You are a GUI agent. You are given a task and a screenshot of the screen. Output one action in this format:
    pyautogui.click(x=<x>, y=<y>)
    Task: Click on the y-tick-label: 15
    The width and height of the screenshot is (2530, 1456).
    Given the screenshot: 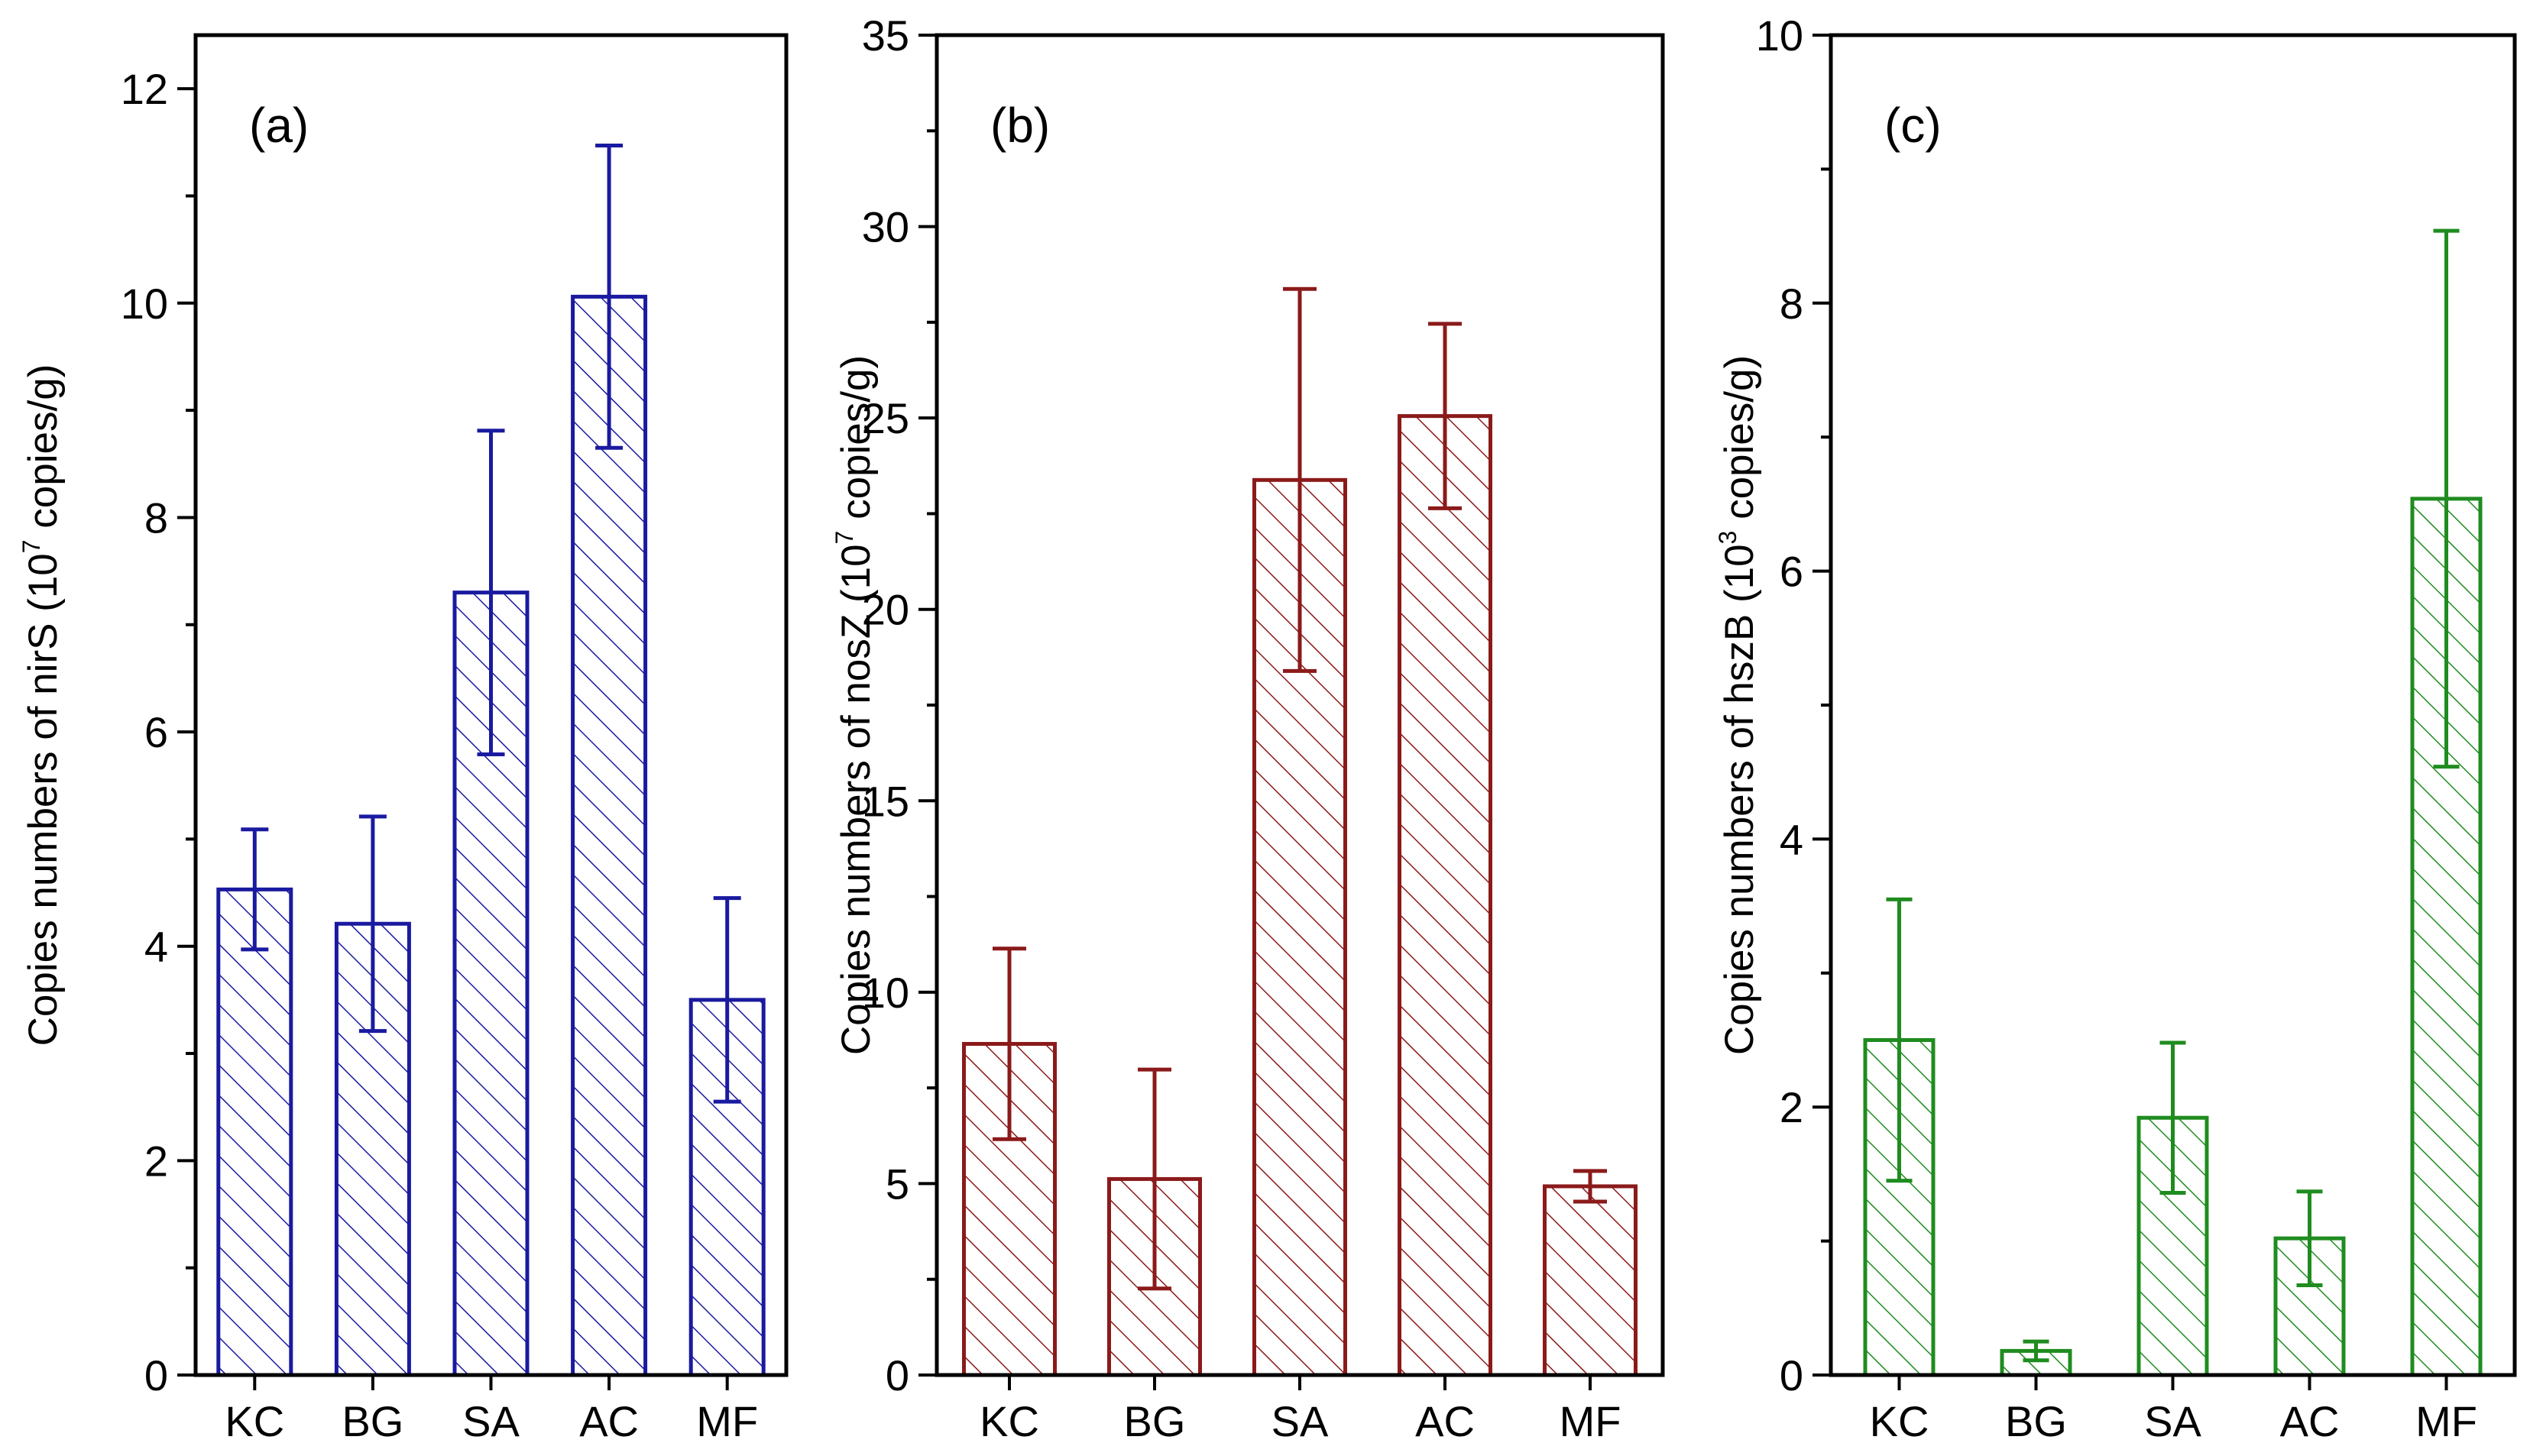 What is the action you would take?
    pyautogui.click(x=885, y=801)
    